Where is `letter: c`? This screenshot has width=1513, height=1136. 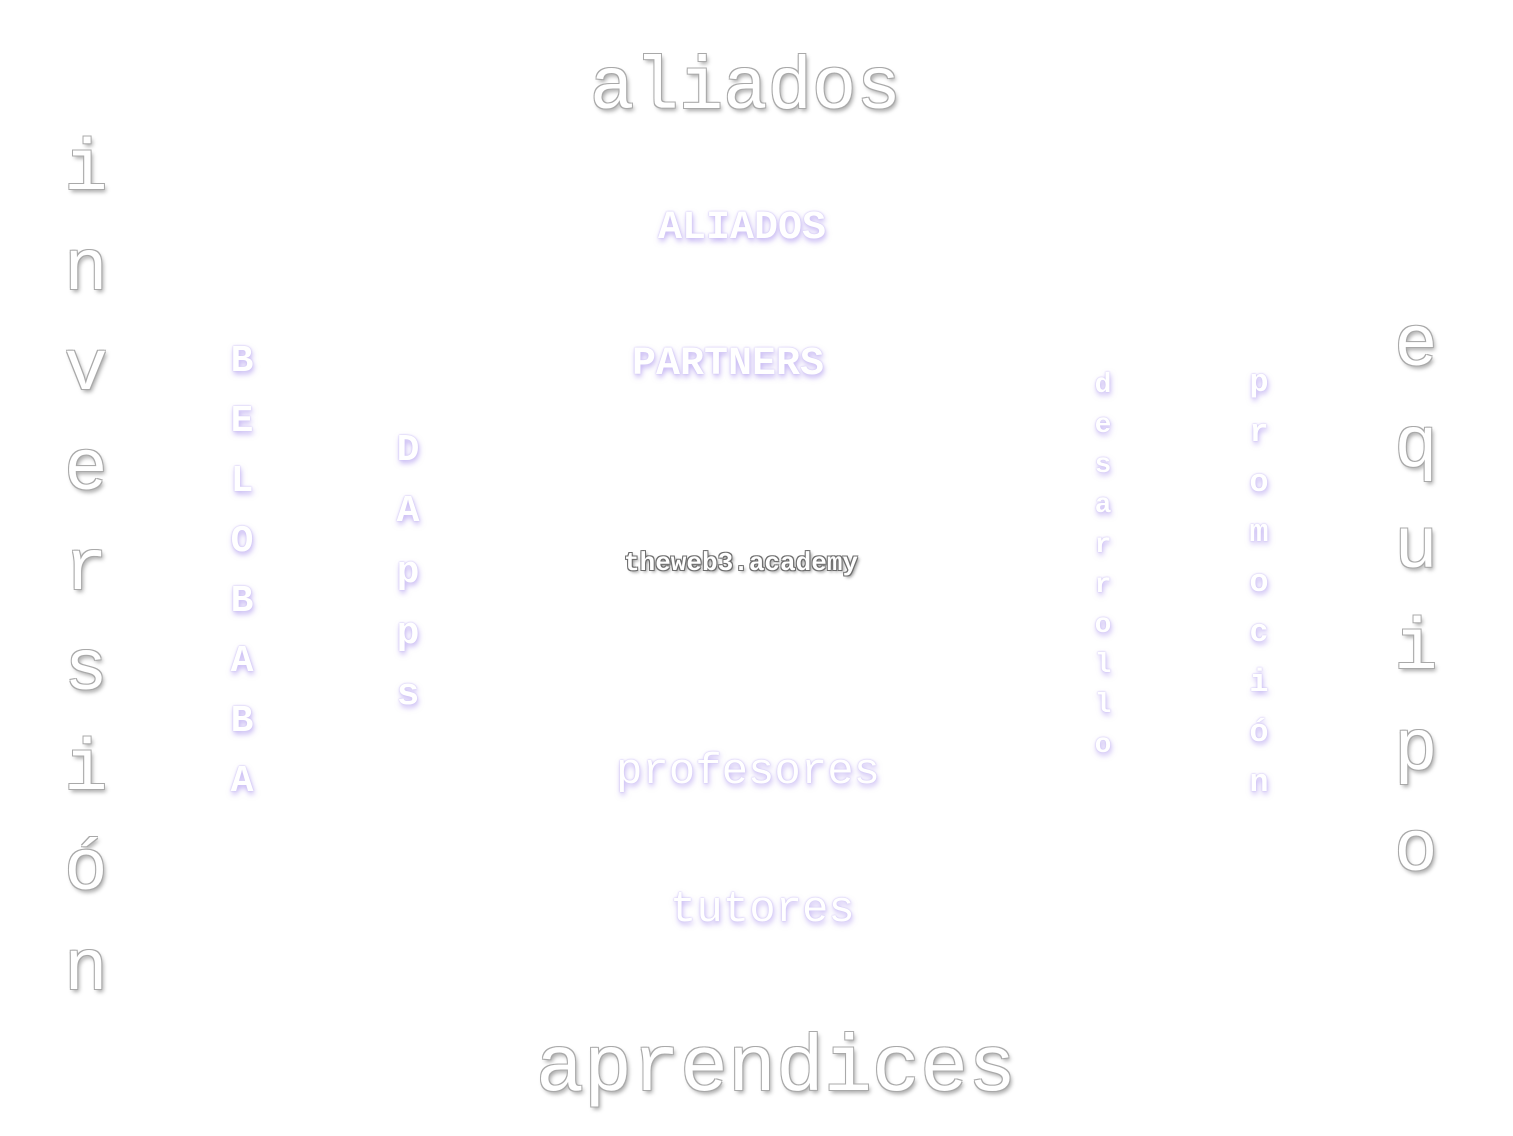
letter: c is located at coordinates (1259, 632).